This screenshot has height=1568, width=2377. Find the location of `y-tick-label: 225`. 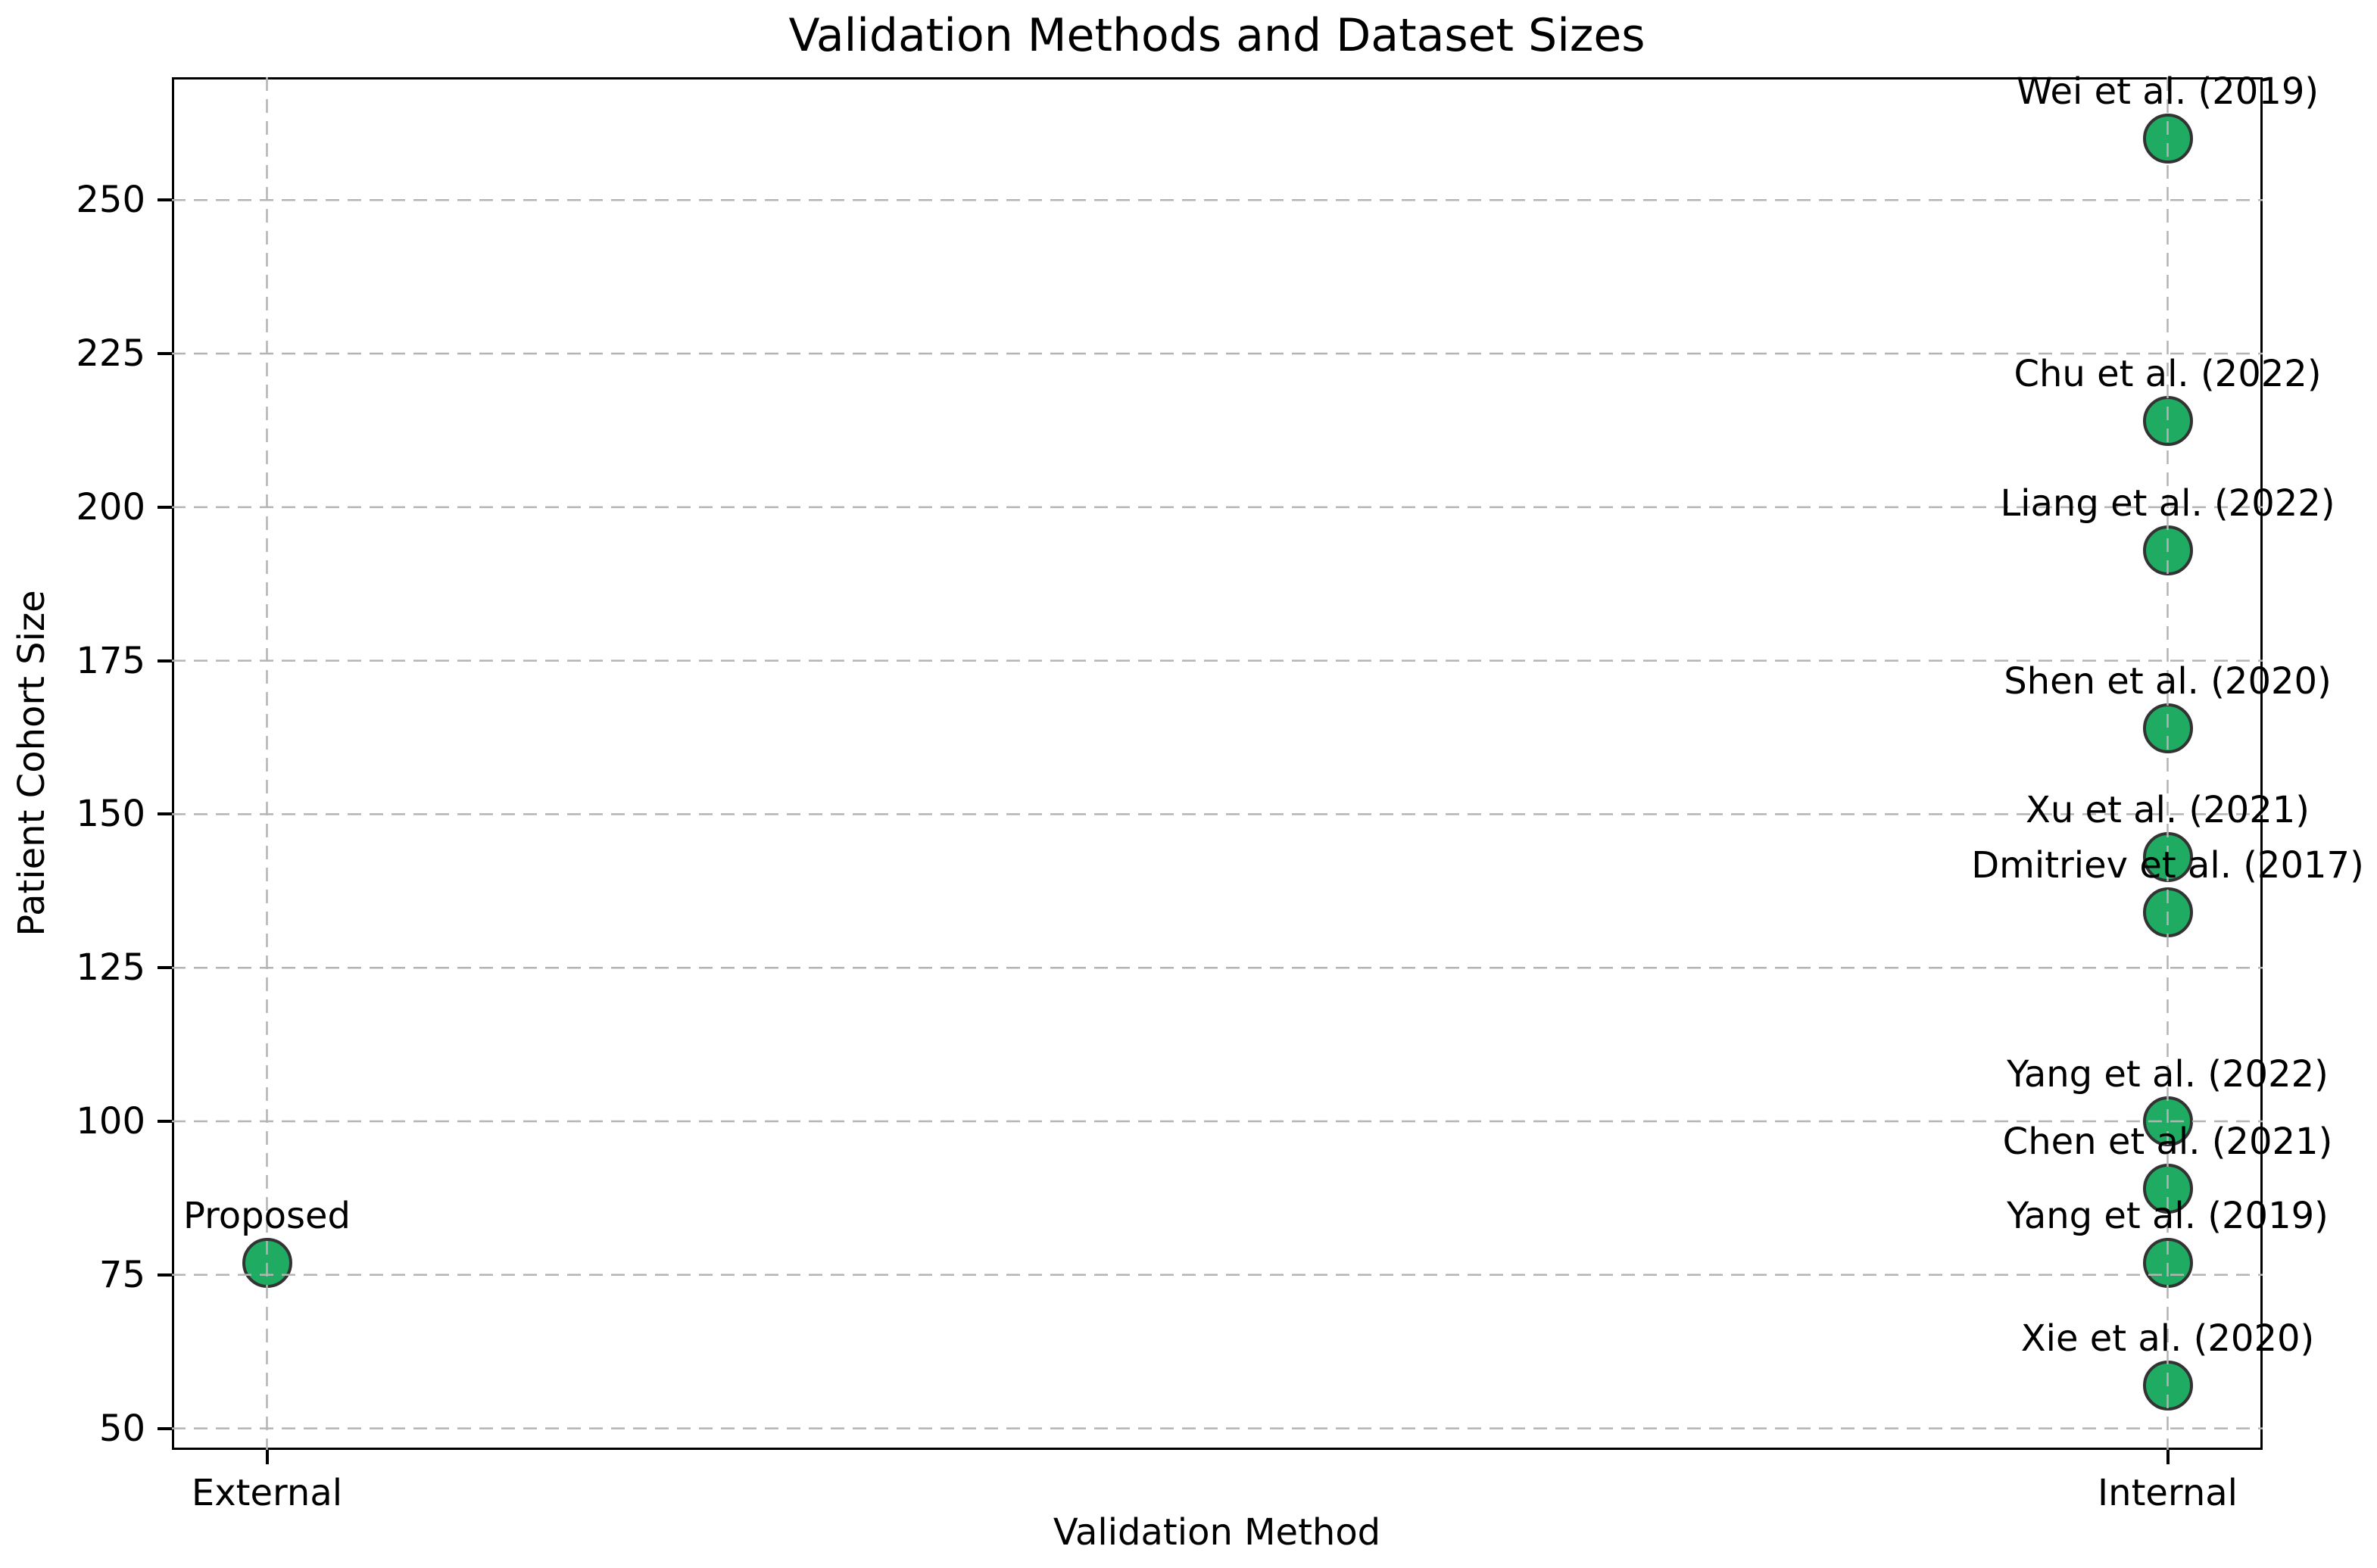

y-tick-label: 225 is located at coordinates (110, 354).